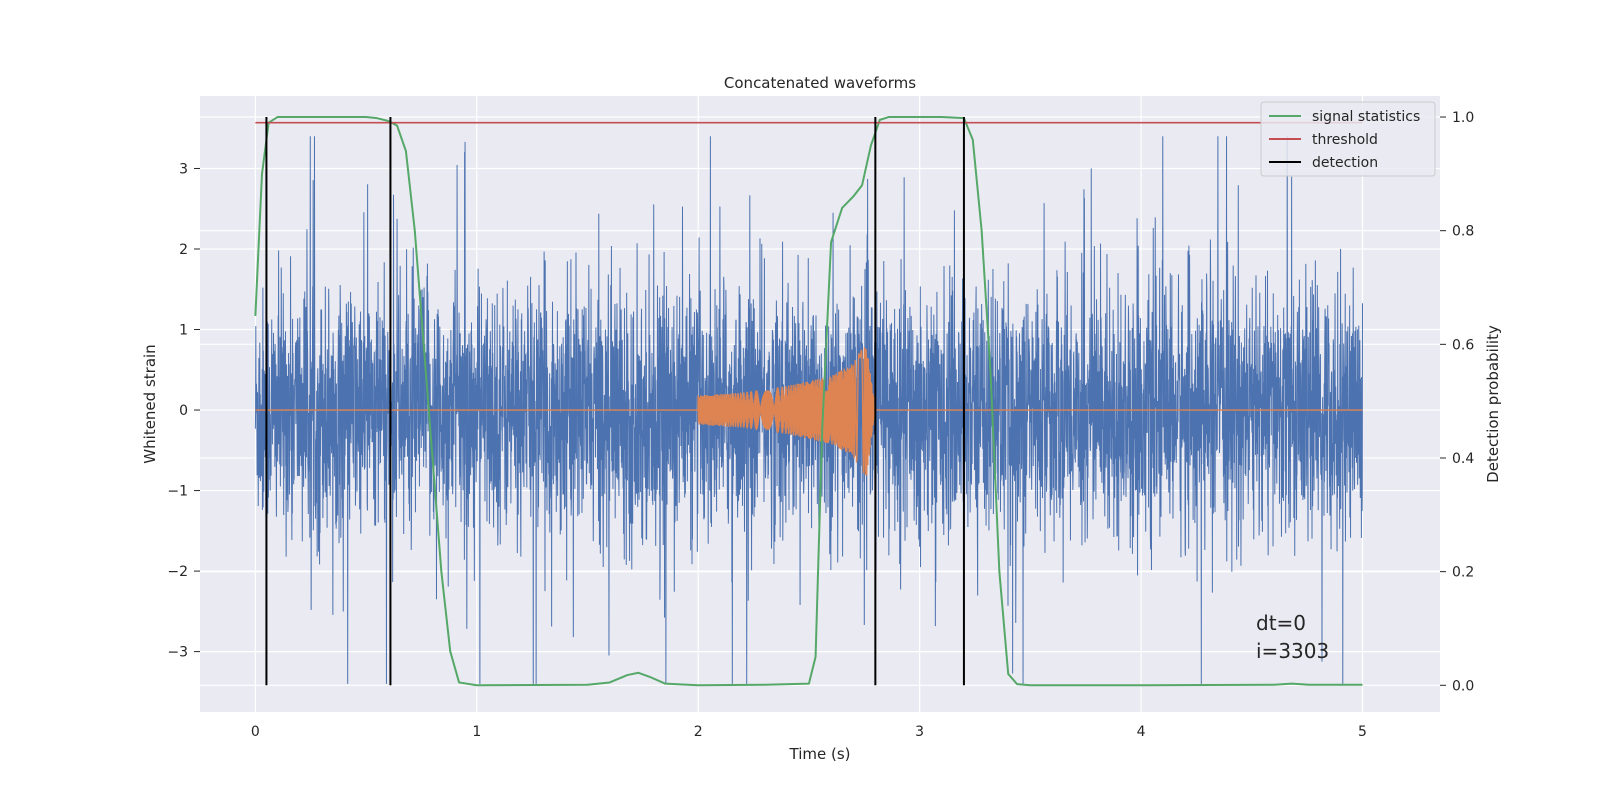 Image resolution: width=1600 pixels, height=800 pixels. Describe the element at coordinates (1463, 232) in the screenshot. I see `y-right-tick-label: 0.8` at that location.